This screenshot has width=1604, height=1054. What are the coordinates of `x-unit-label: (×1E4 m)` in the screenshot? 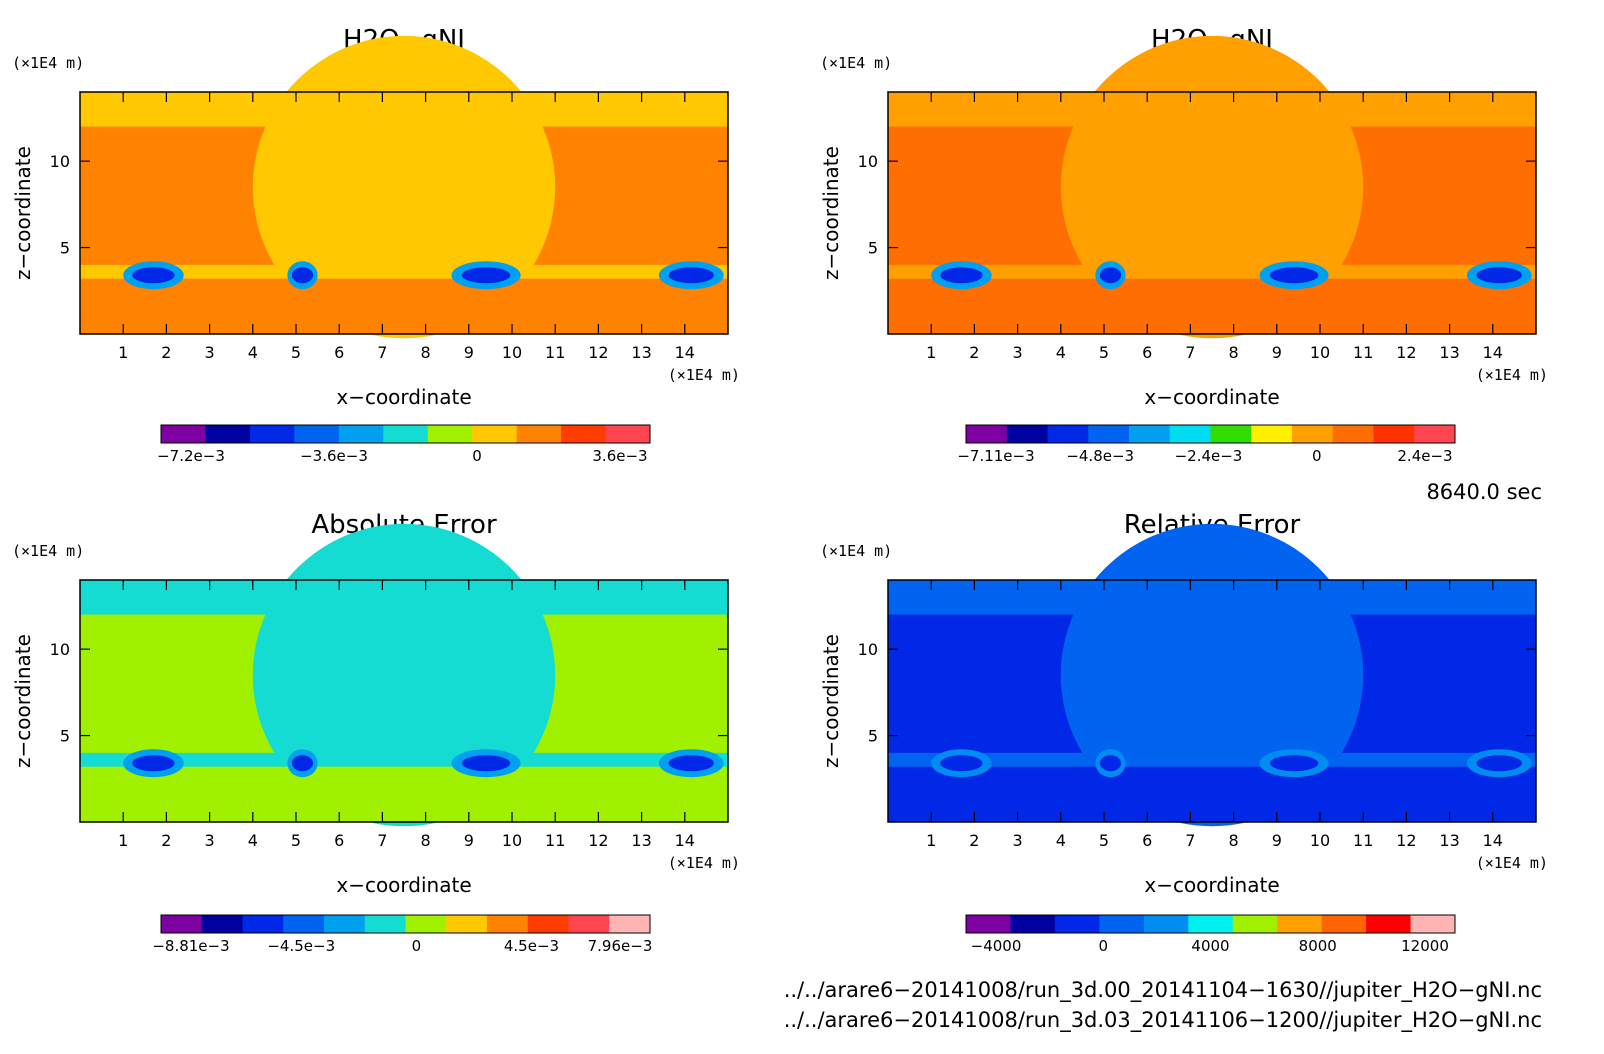 It's located at (1512, 863).